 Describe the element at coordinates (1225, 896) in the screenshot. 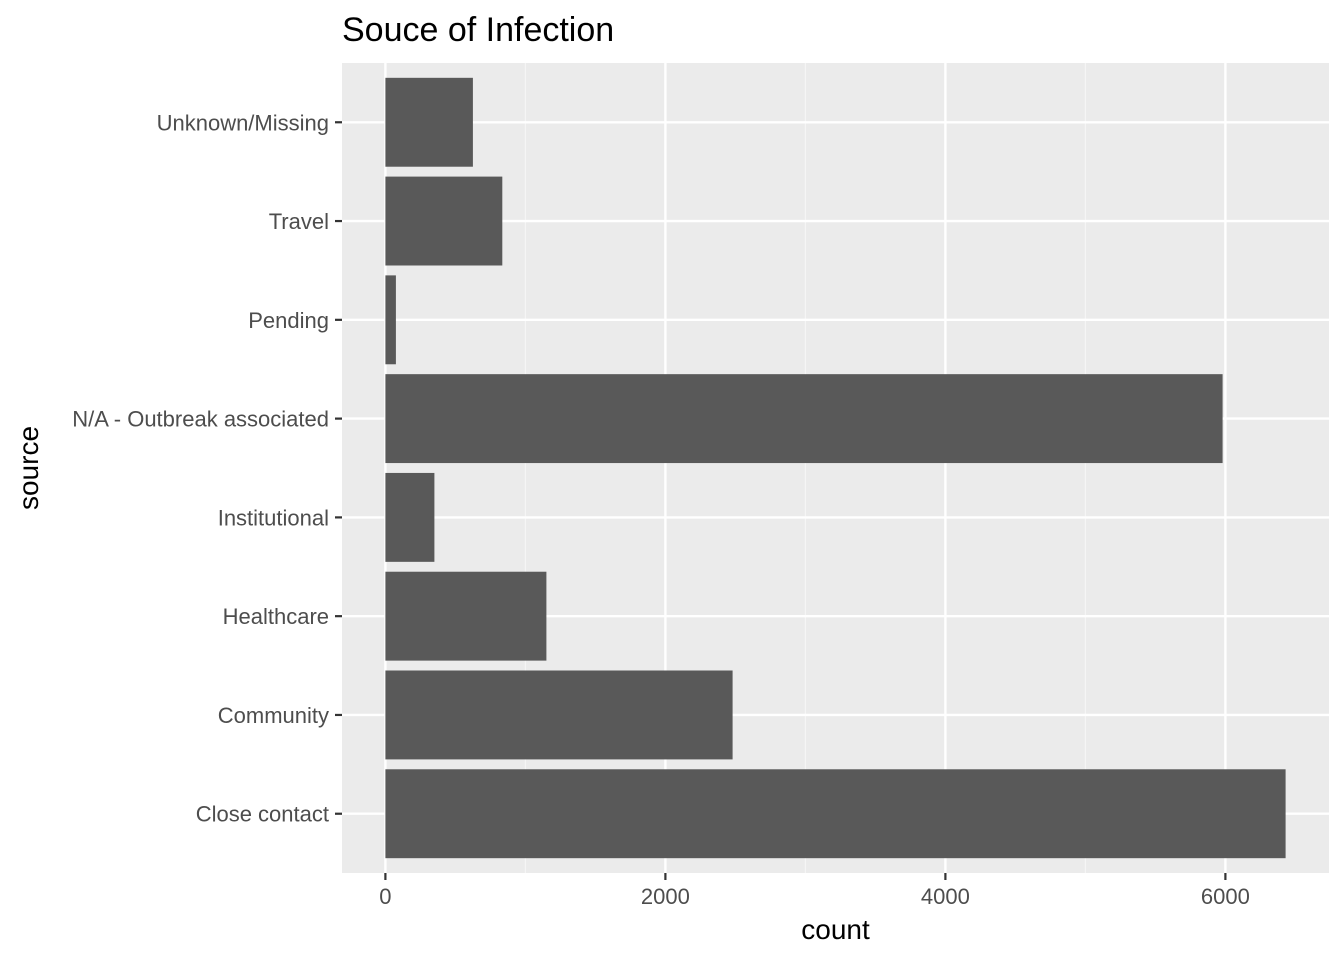

I see `x-tick-label: 6000` at that location.